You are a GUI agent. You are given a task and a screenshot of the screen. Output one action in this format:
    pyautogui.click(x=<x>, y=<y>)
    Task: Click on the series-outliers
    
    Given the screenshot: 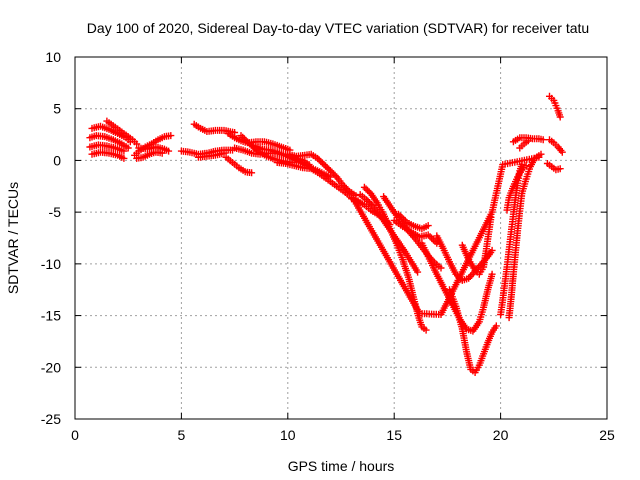 What is the action you would take?
    pyautogui.click(x=446, y=235)
    